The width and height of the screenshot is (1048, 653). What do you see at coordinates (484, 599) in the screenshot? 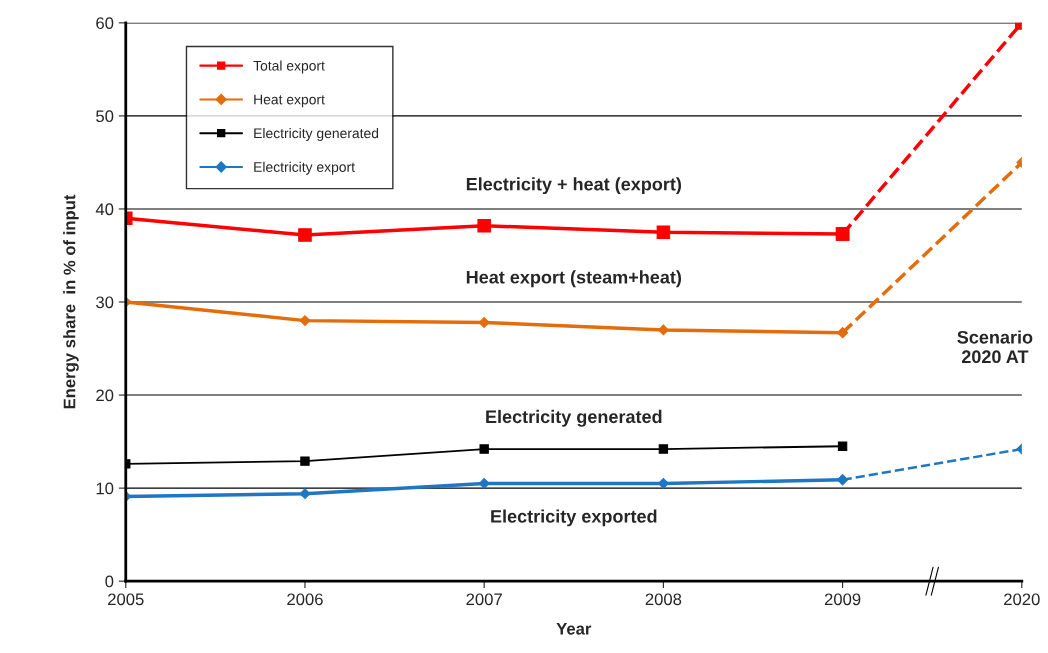
I see `x-tick-label: 2007` at bounding box center [484, 599].